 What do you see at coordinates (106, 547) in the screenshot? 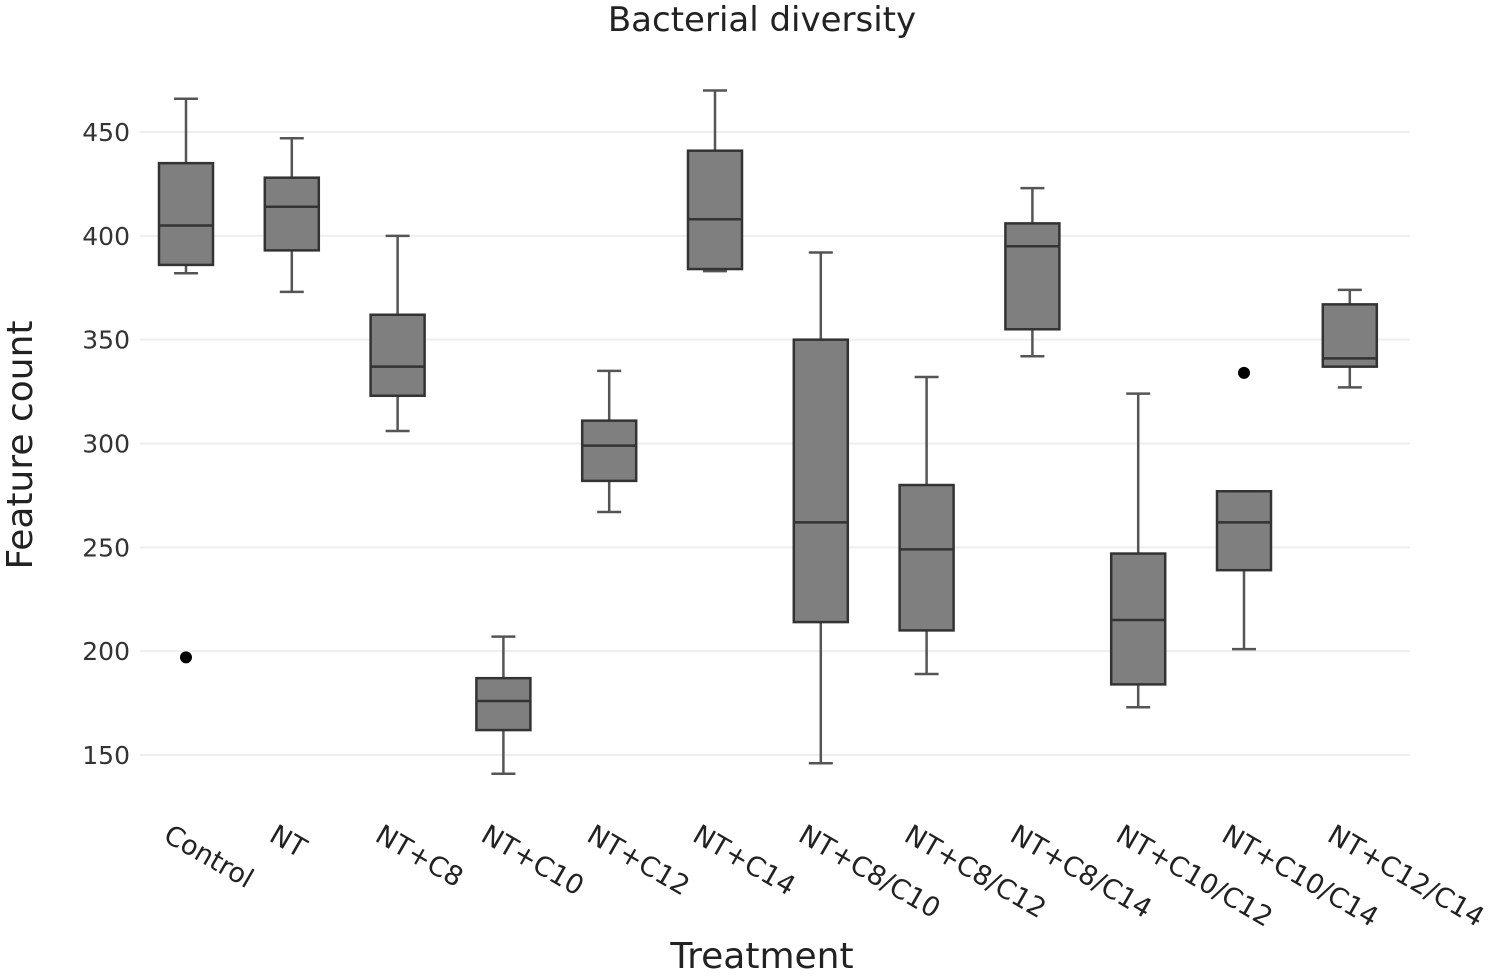
I see `y-tick-label-250: 250` at bounding box center [106, 547].